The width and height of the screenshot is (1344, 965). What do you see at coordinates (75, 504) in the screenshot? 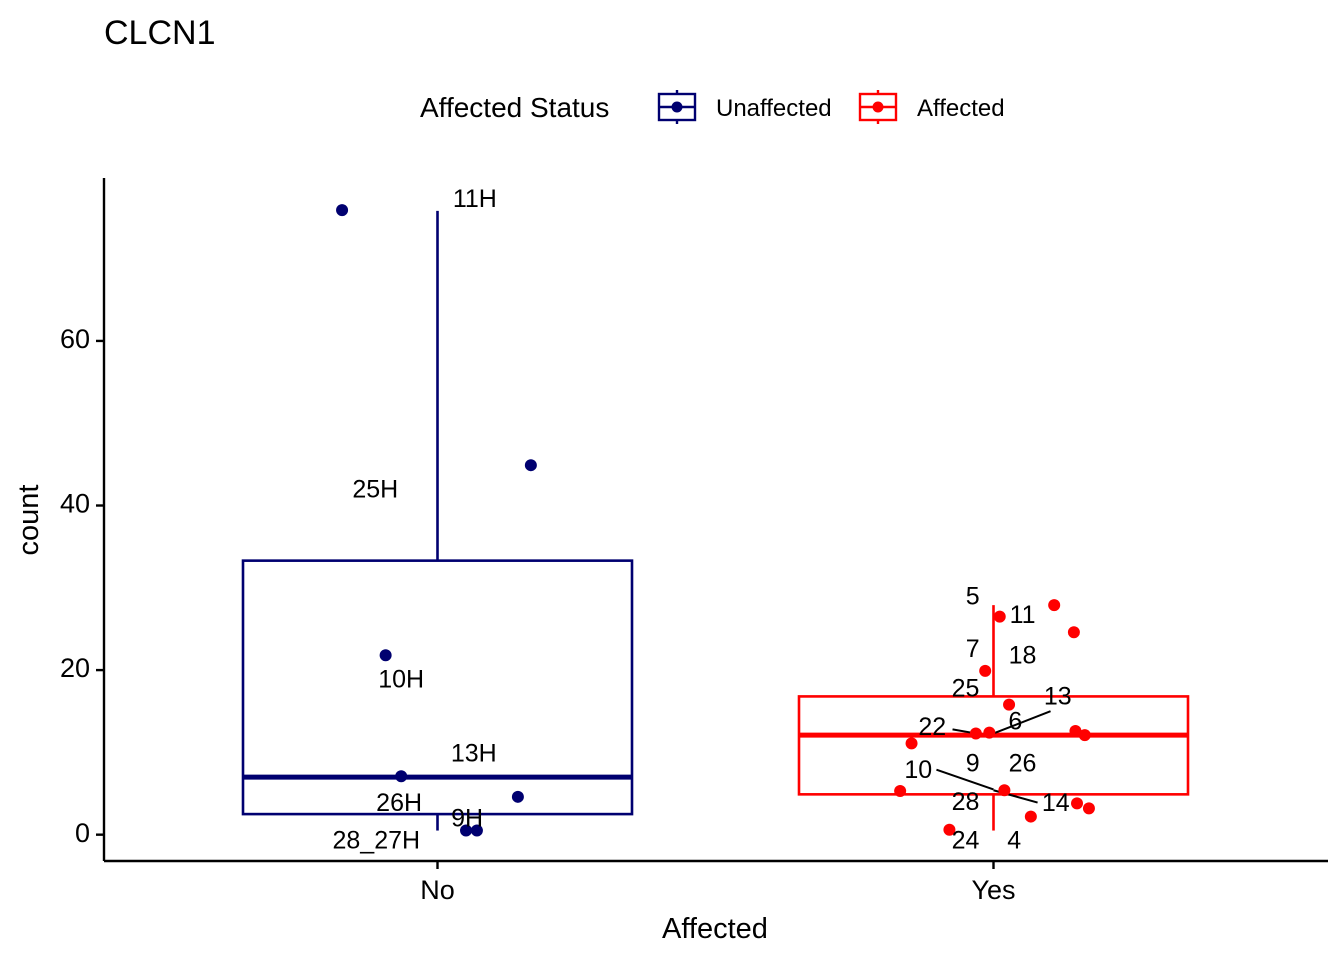
I see `y-tick-label: 40` at bounding box center [75, 504].